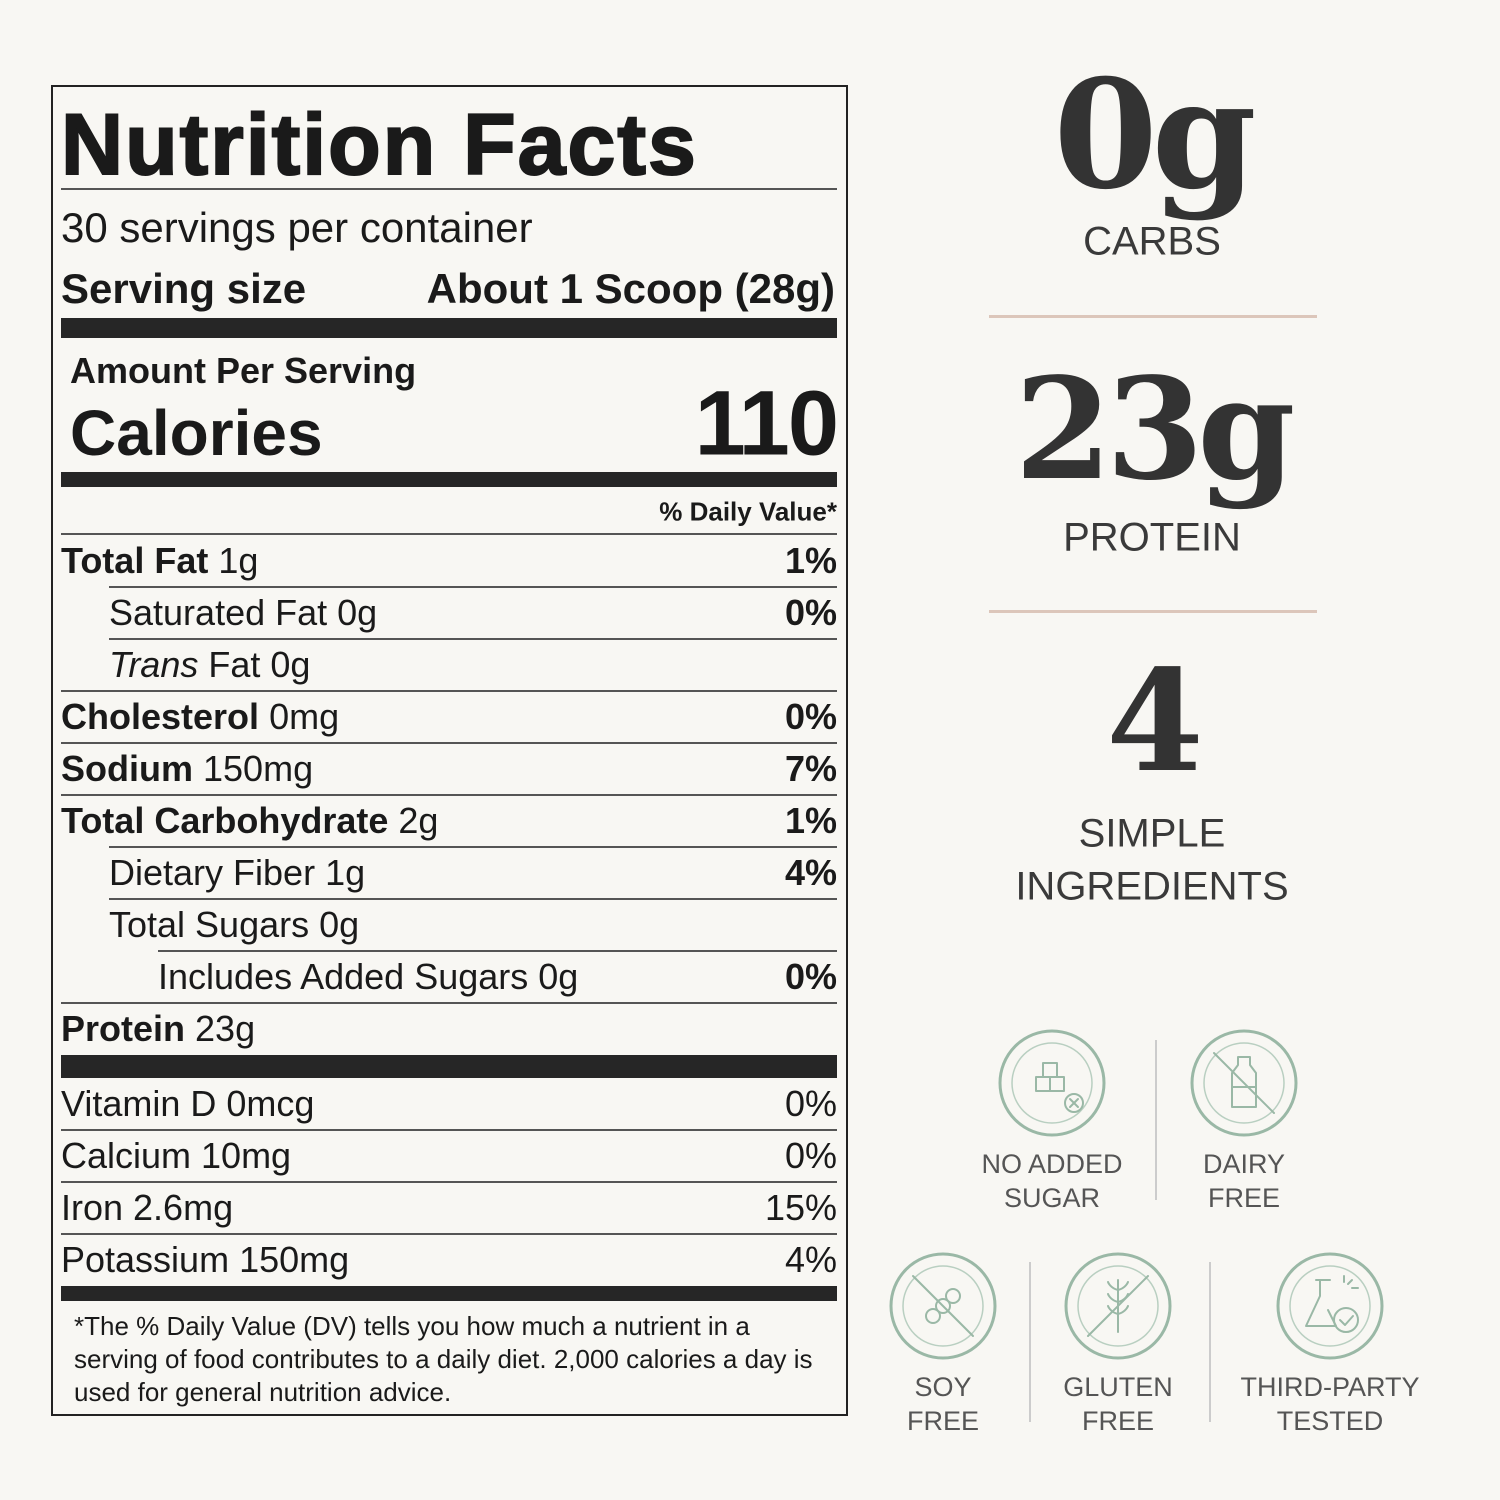  What do you see at coordinates (218, 612) in the screenshot?
I see `nutrient-name: Saturated Fat` at bounding box center [218, 612].